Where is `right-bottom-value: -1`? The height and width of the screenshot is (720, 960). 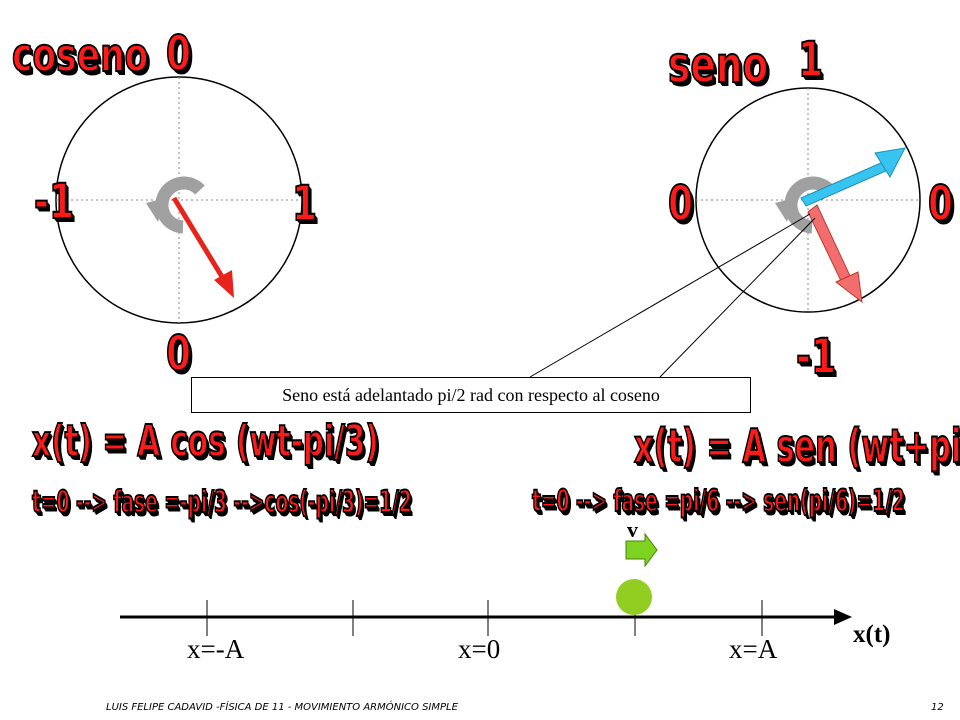
right-bottom-value: -1 is located at coordinates (816, 357).